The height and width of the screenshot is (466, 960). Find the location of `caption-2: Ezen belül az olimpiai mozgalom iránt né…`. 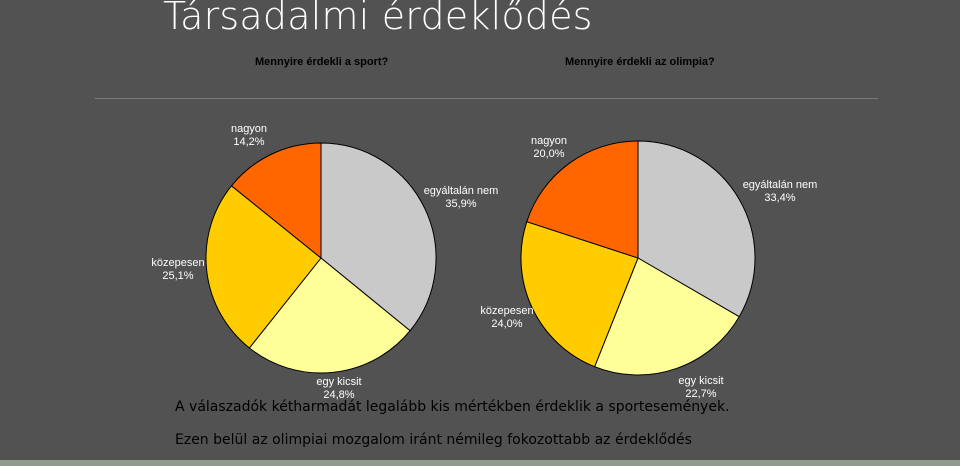

caption-2: Ezen belül az olimpiai mozgalom iránt né… is located at coordinates (433, 440).